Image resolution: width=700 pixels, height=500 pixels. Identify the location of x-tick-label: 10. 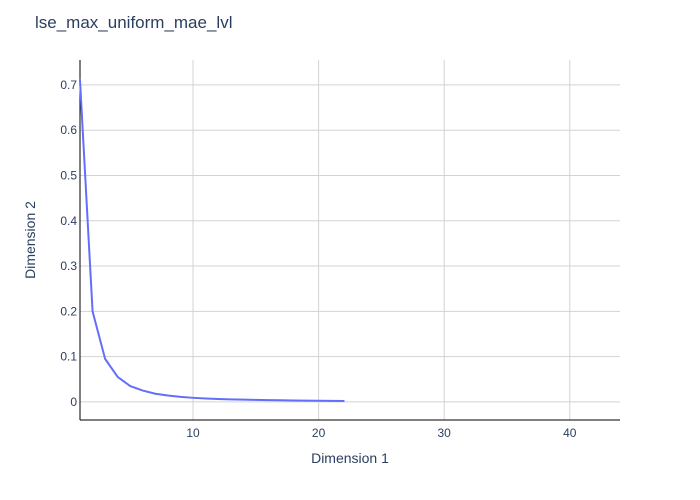
(193, 433).